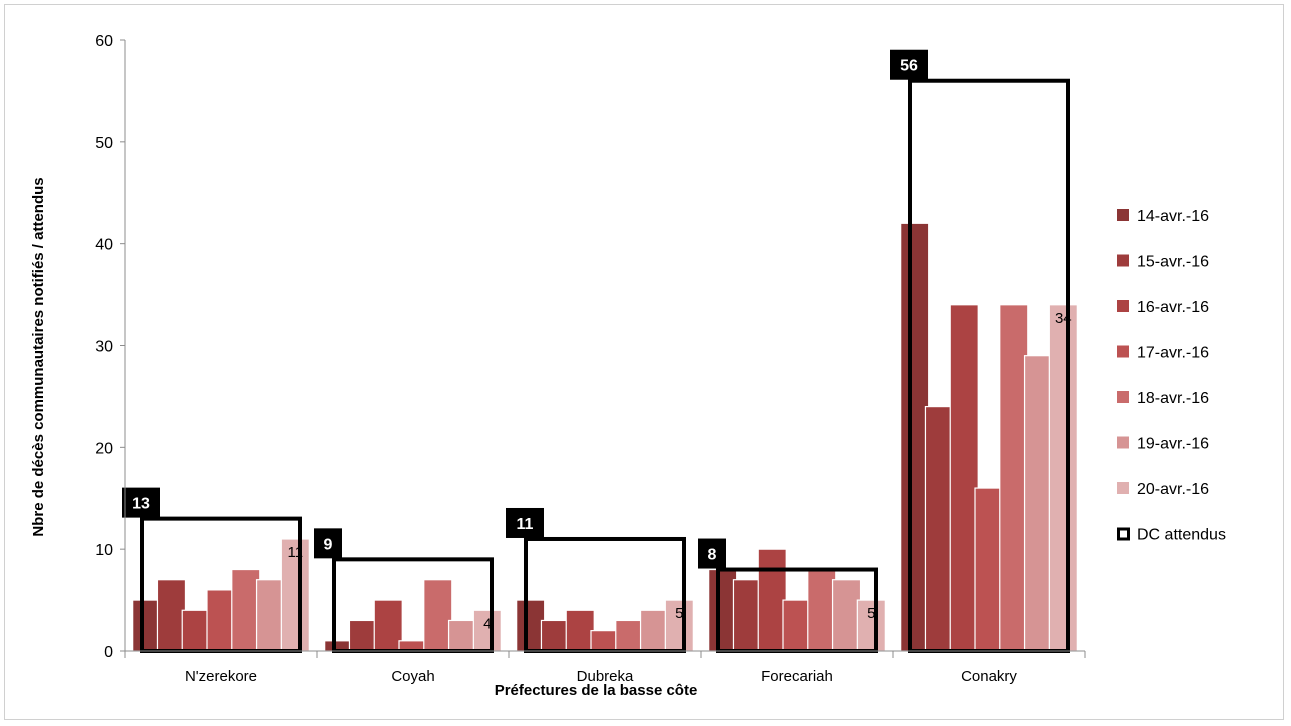 The height and width of the screenshot is (726, 1291). I want to click on legend-label-3: 16-avr.-16, so click(1173, 307).